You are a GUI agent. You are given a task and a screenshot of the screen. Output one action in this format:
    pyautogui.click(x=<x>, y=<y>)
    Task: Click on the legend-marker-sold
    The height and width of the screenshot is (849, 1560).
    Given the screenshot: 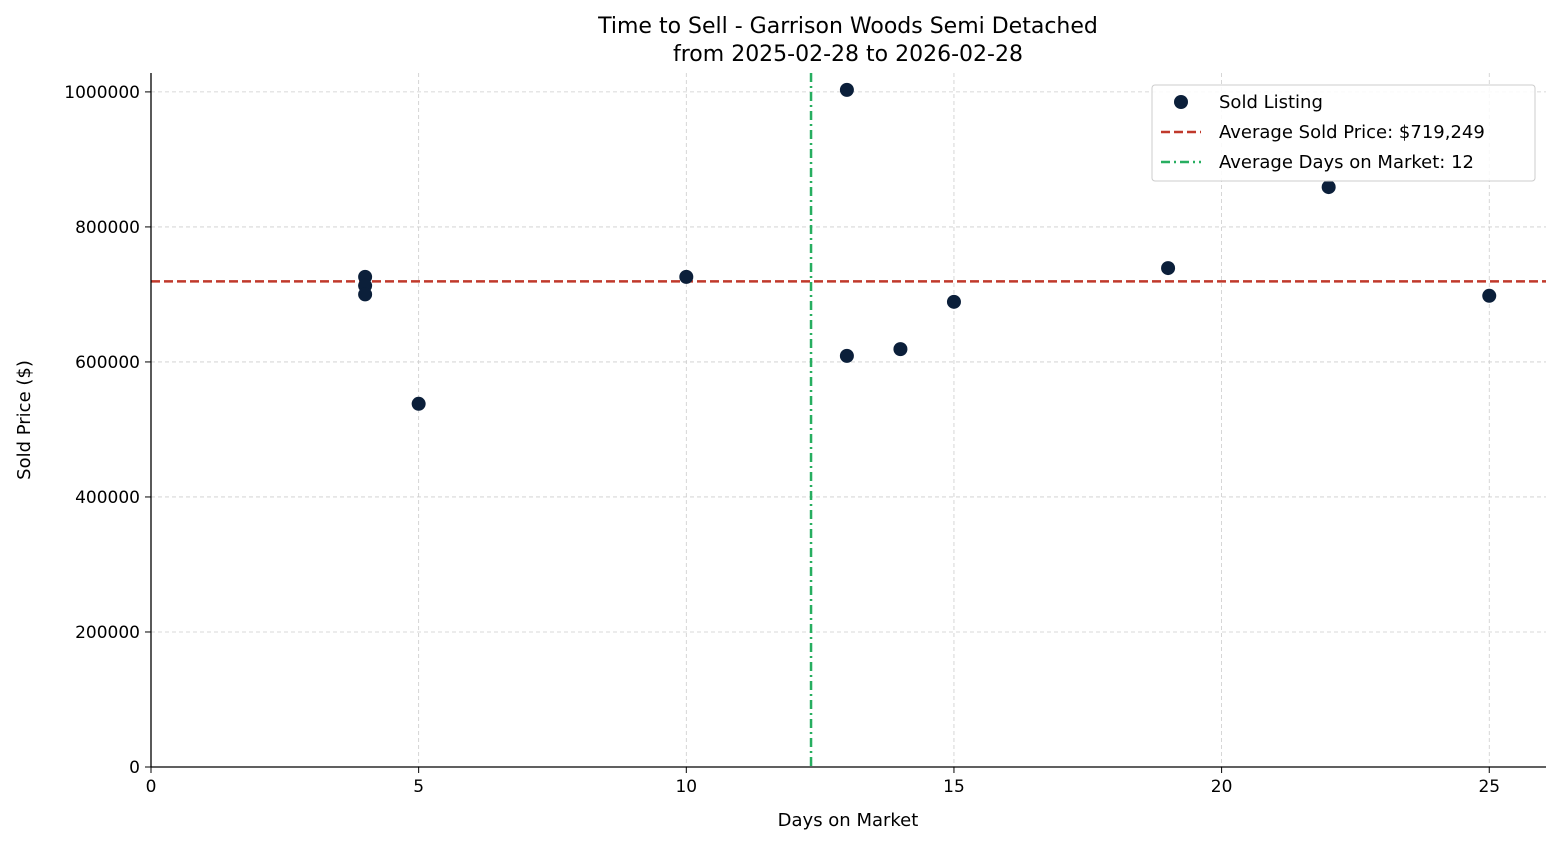 What is the action you would take?
    pyautogui.click(x=1181, y=102)
    